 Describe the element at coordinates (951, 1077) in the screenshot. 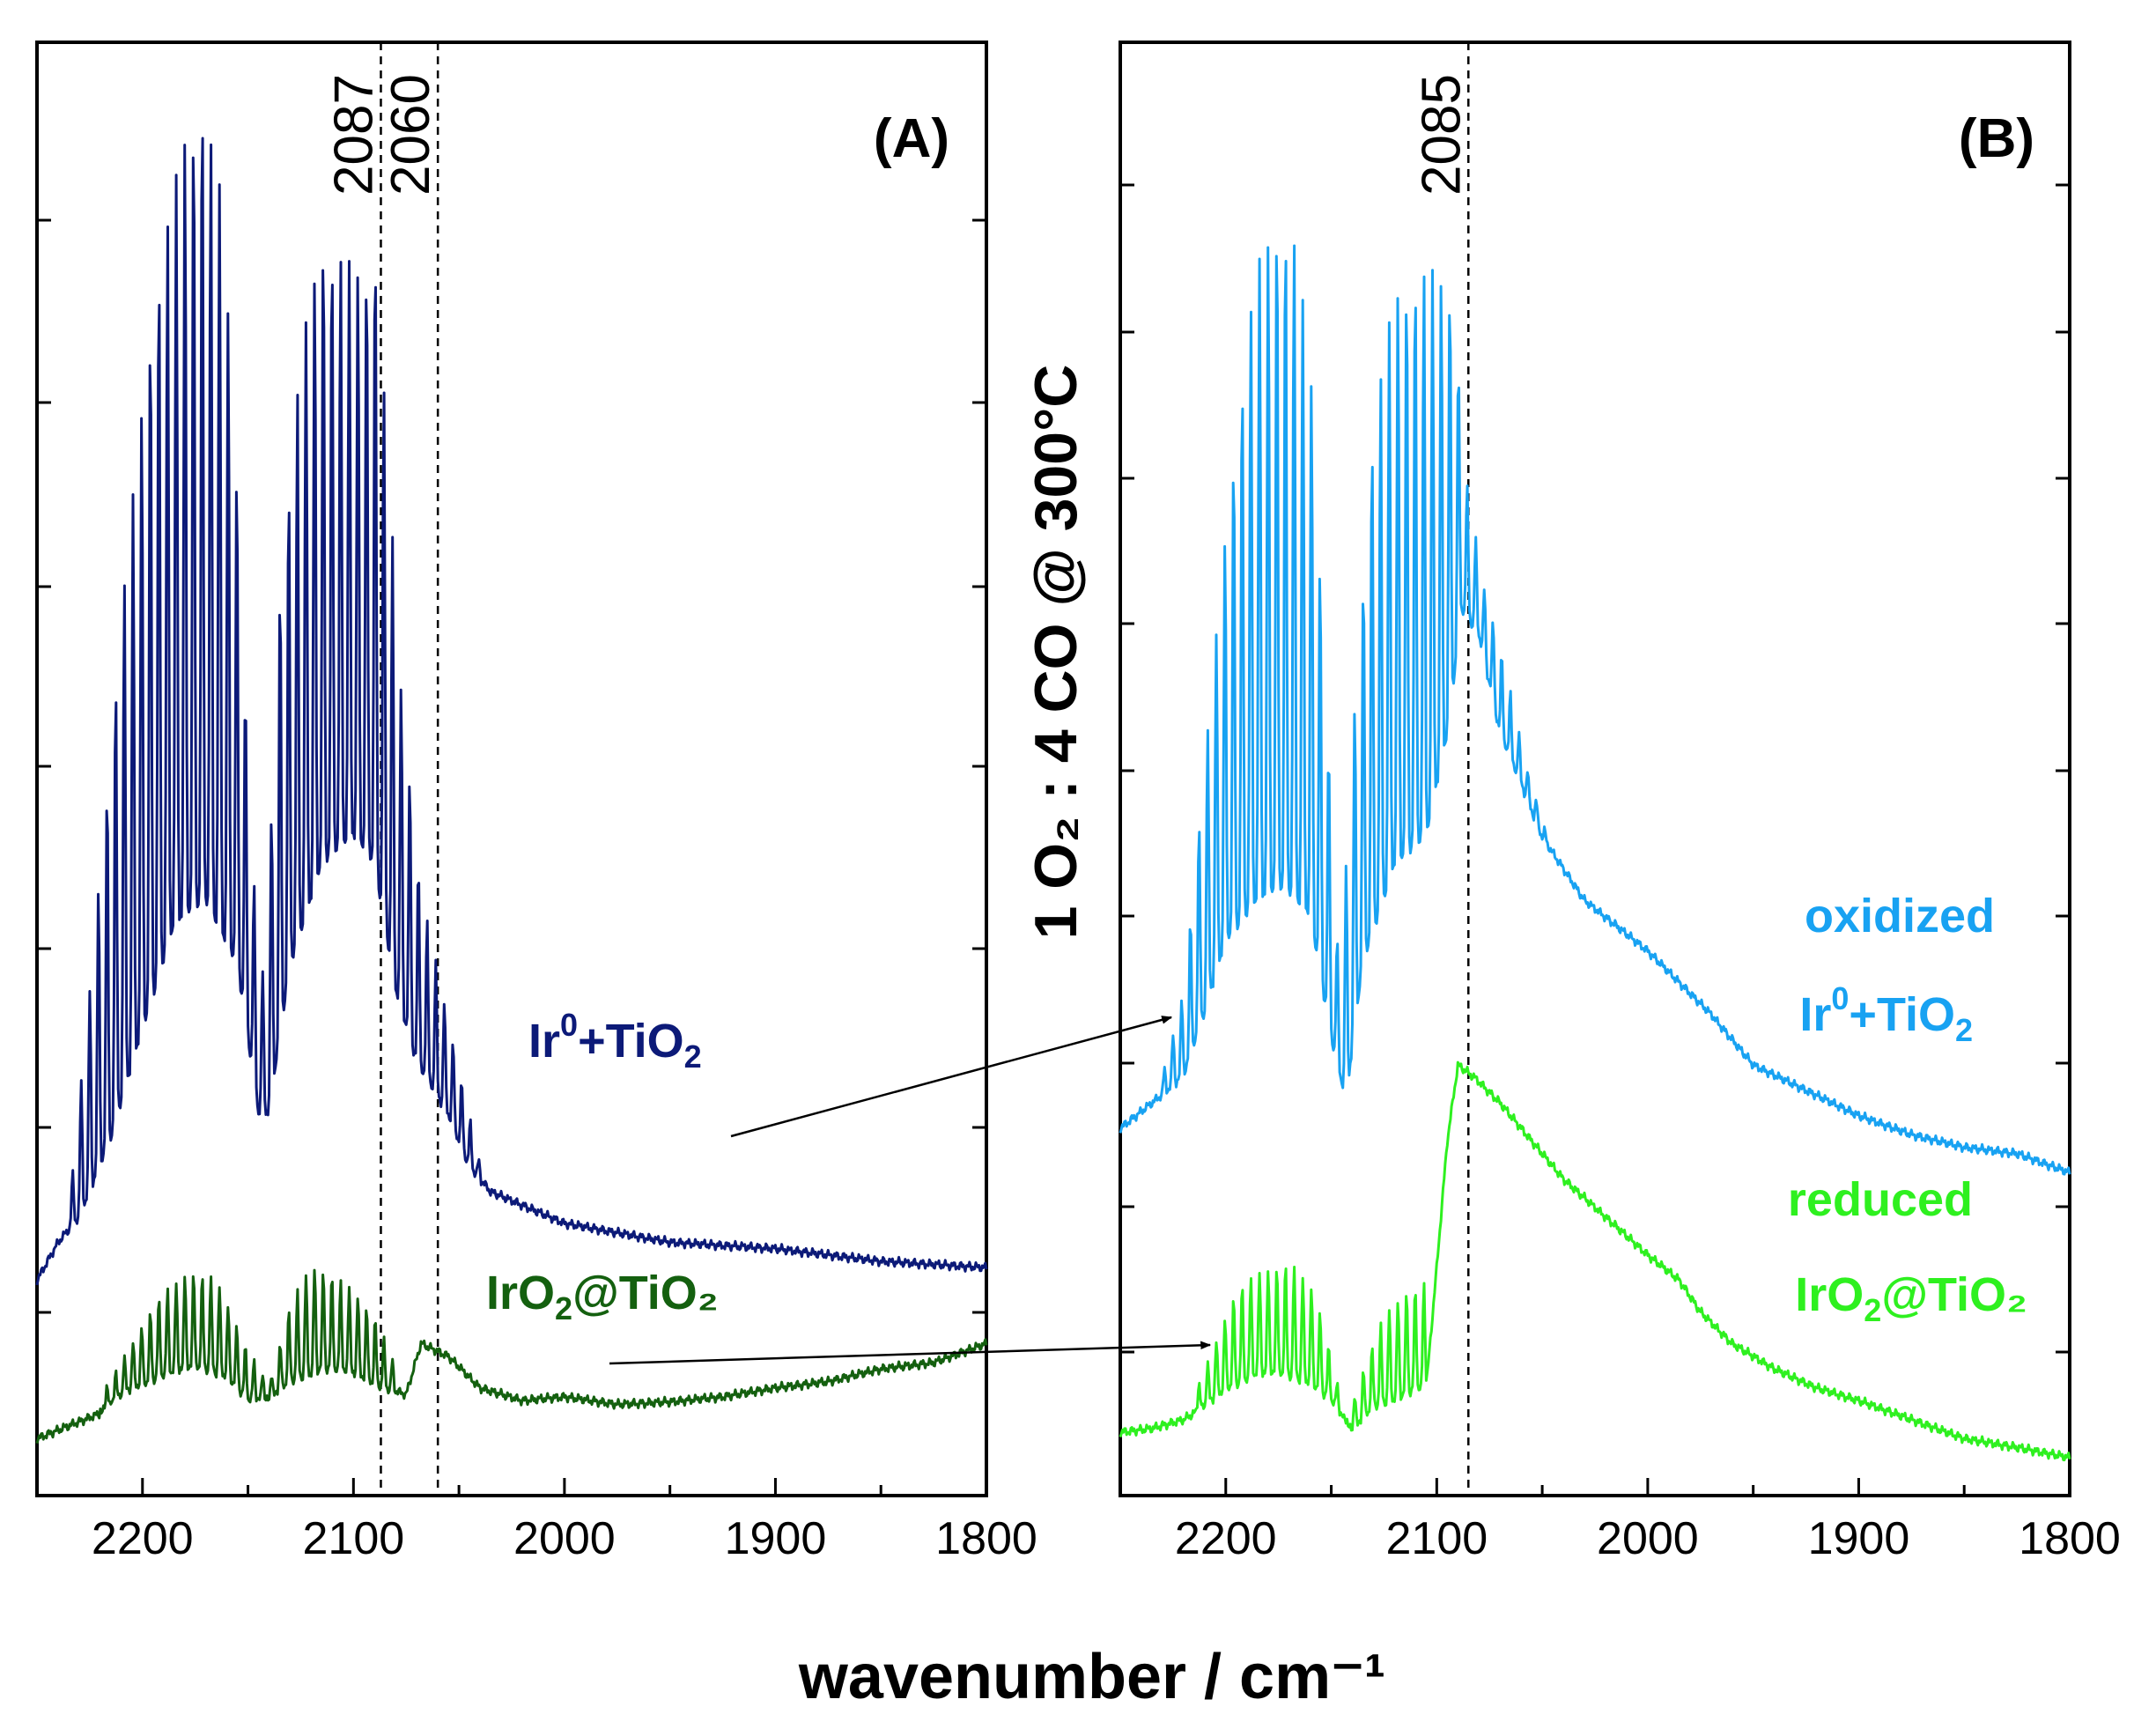

I see `arrow-ir0-to-oxidized` at that location.